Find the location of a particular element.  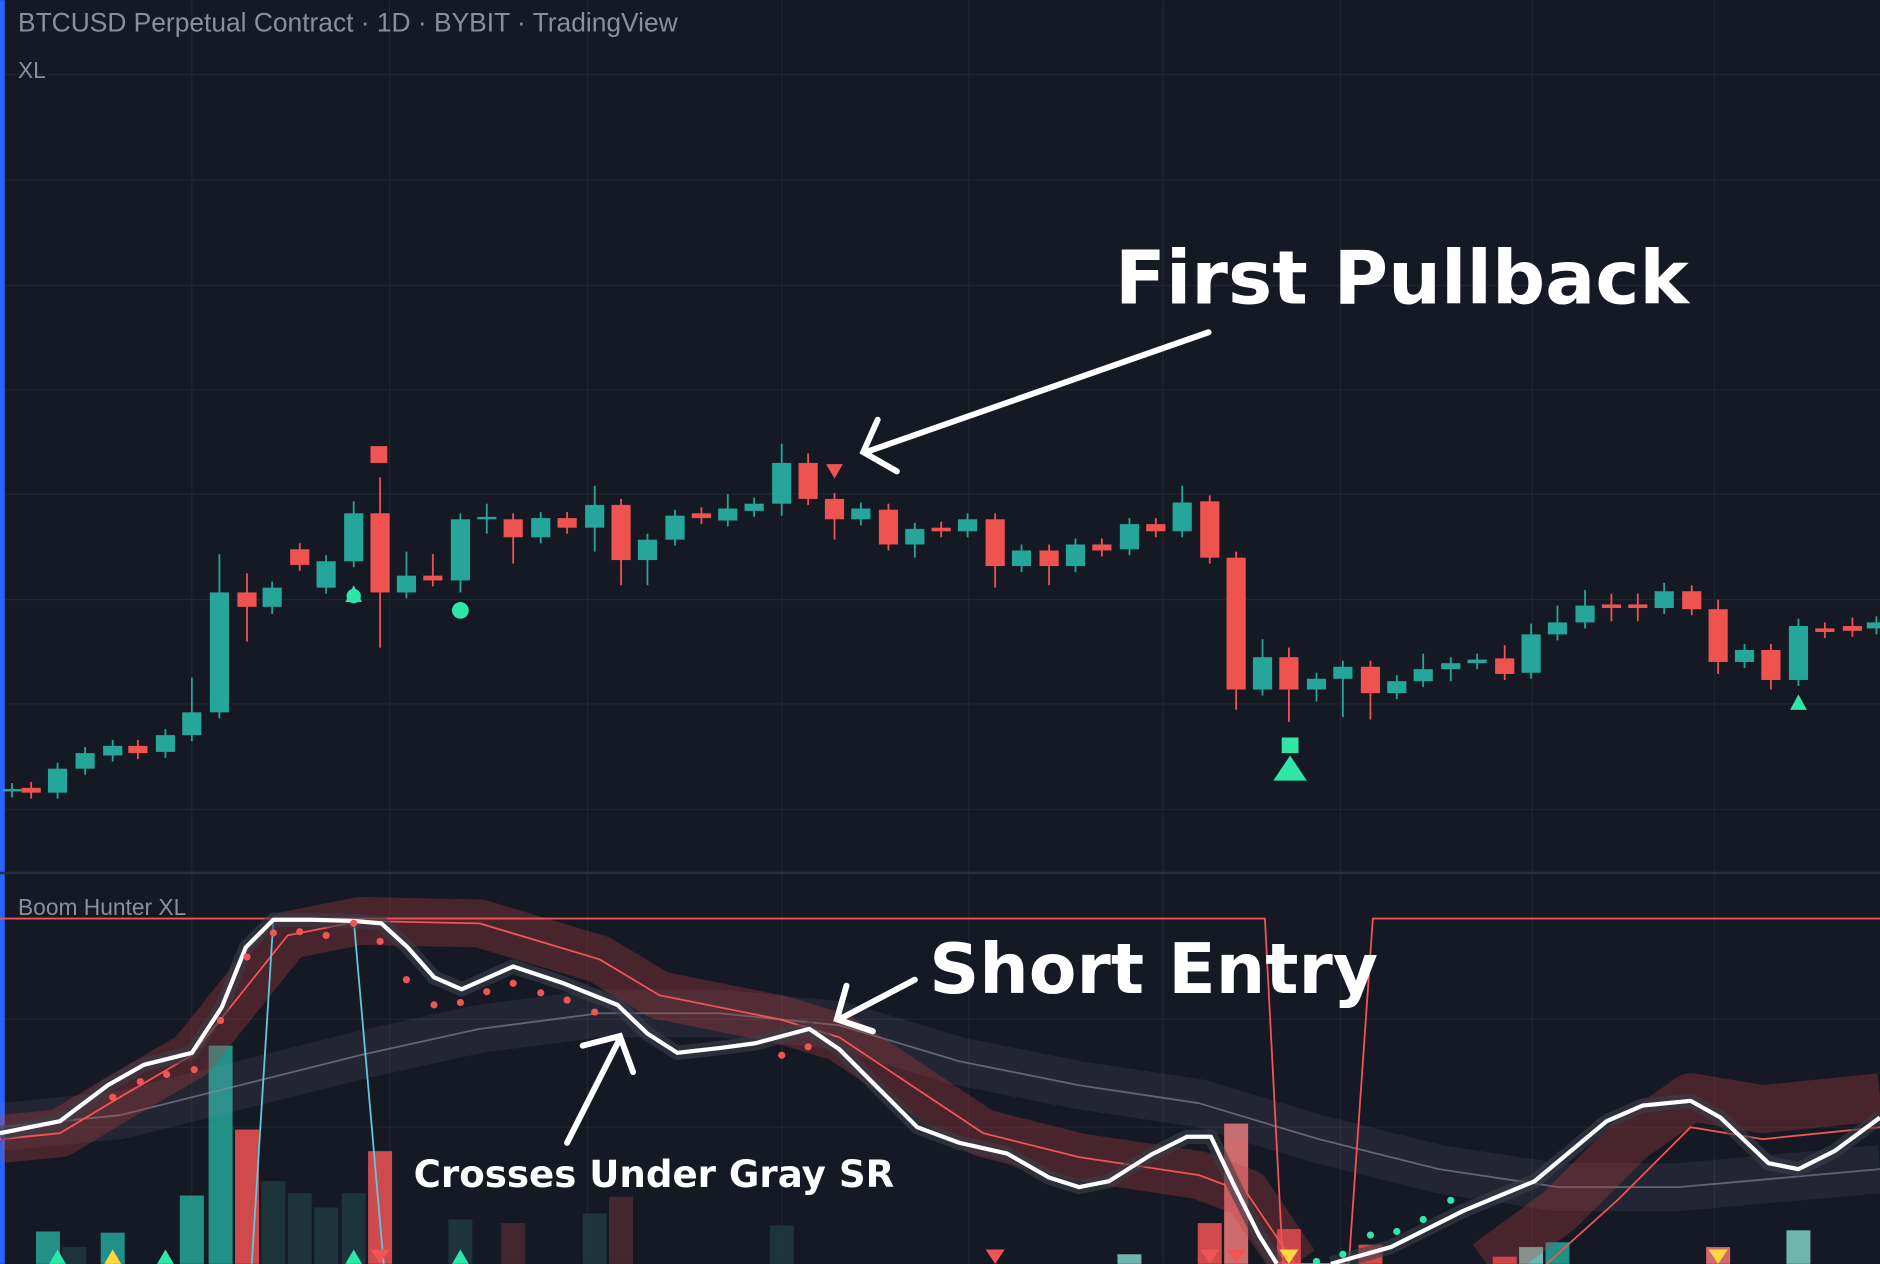

signal-dot is located at coordinates (353, 596).